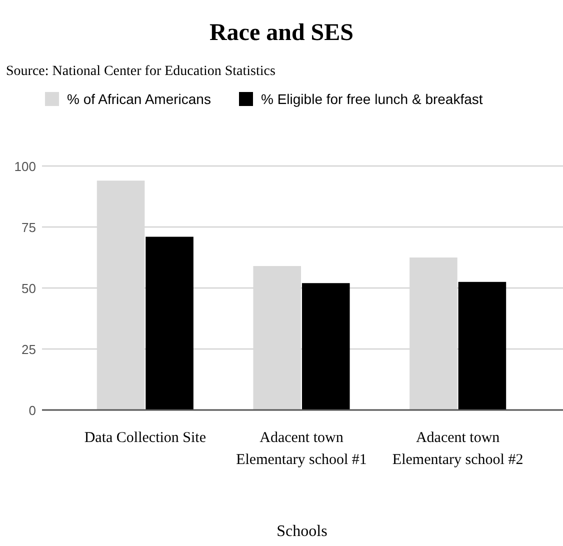  Describe the element at coordinates (302, 531) in the screenshot. I see `x-axis-title: Schools` at that location.